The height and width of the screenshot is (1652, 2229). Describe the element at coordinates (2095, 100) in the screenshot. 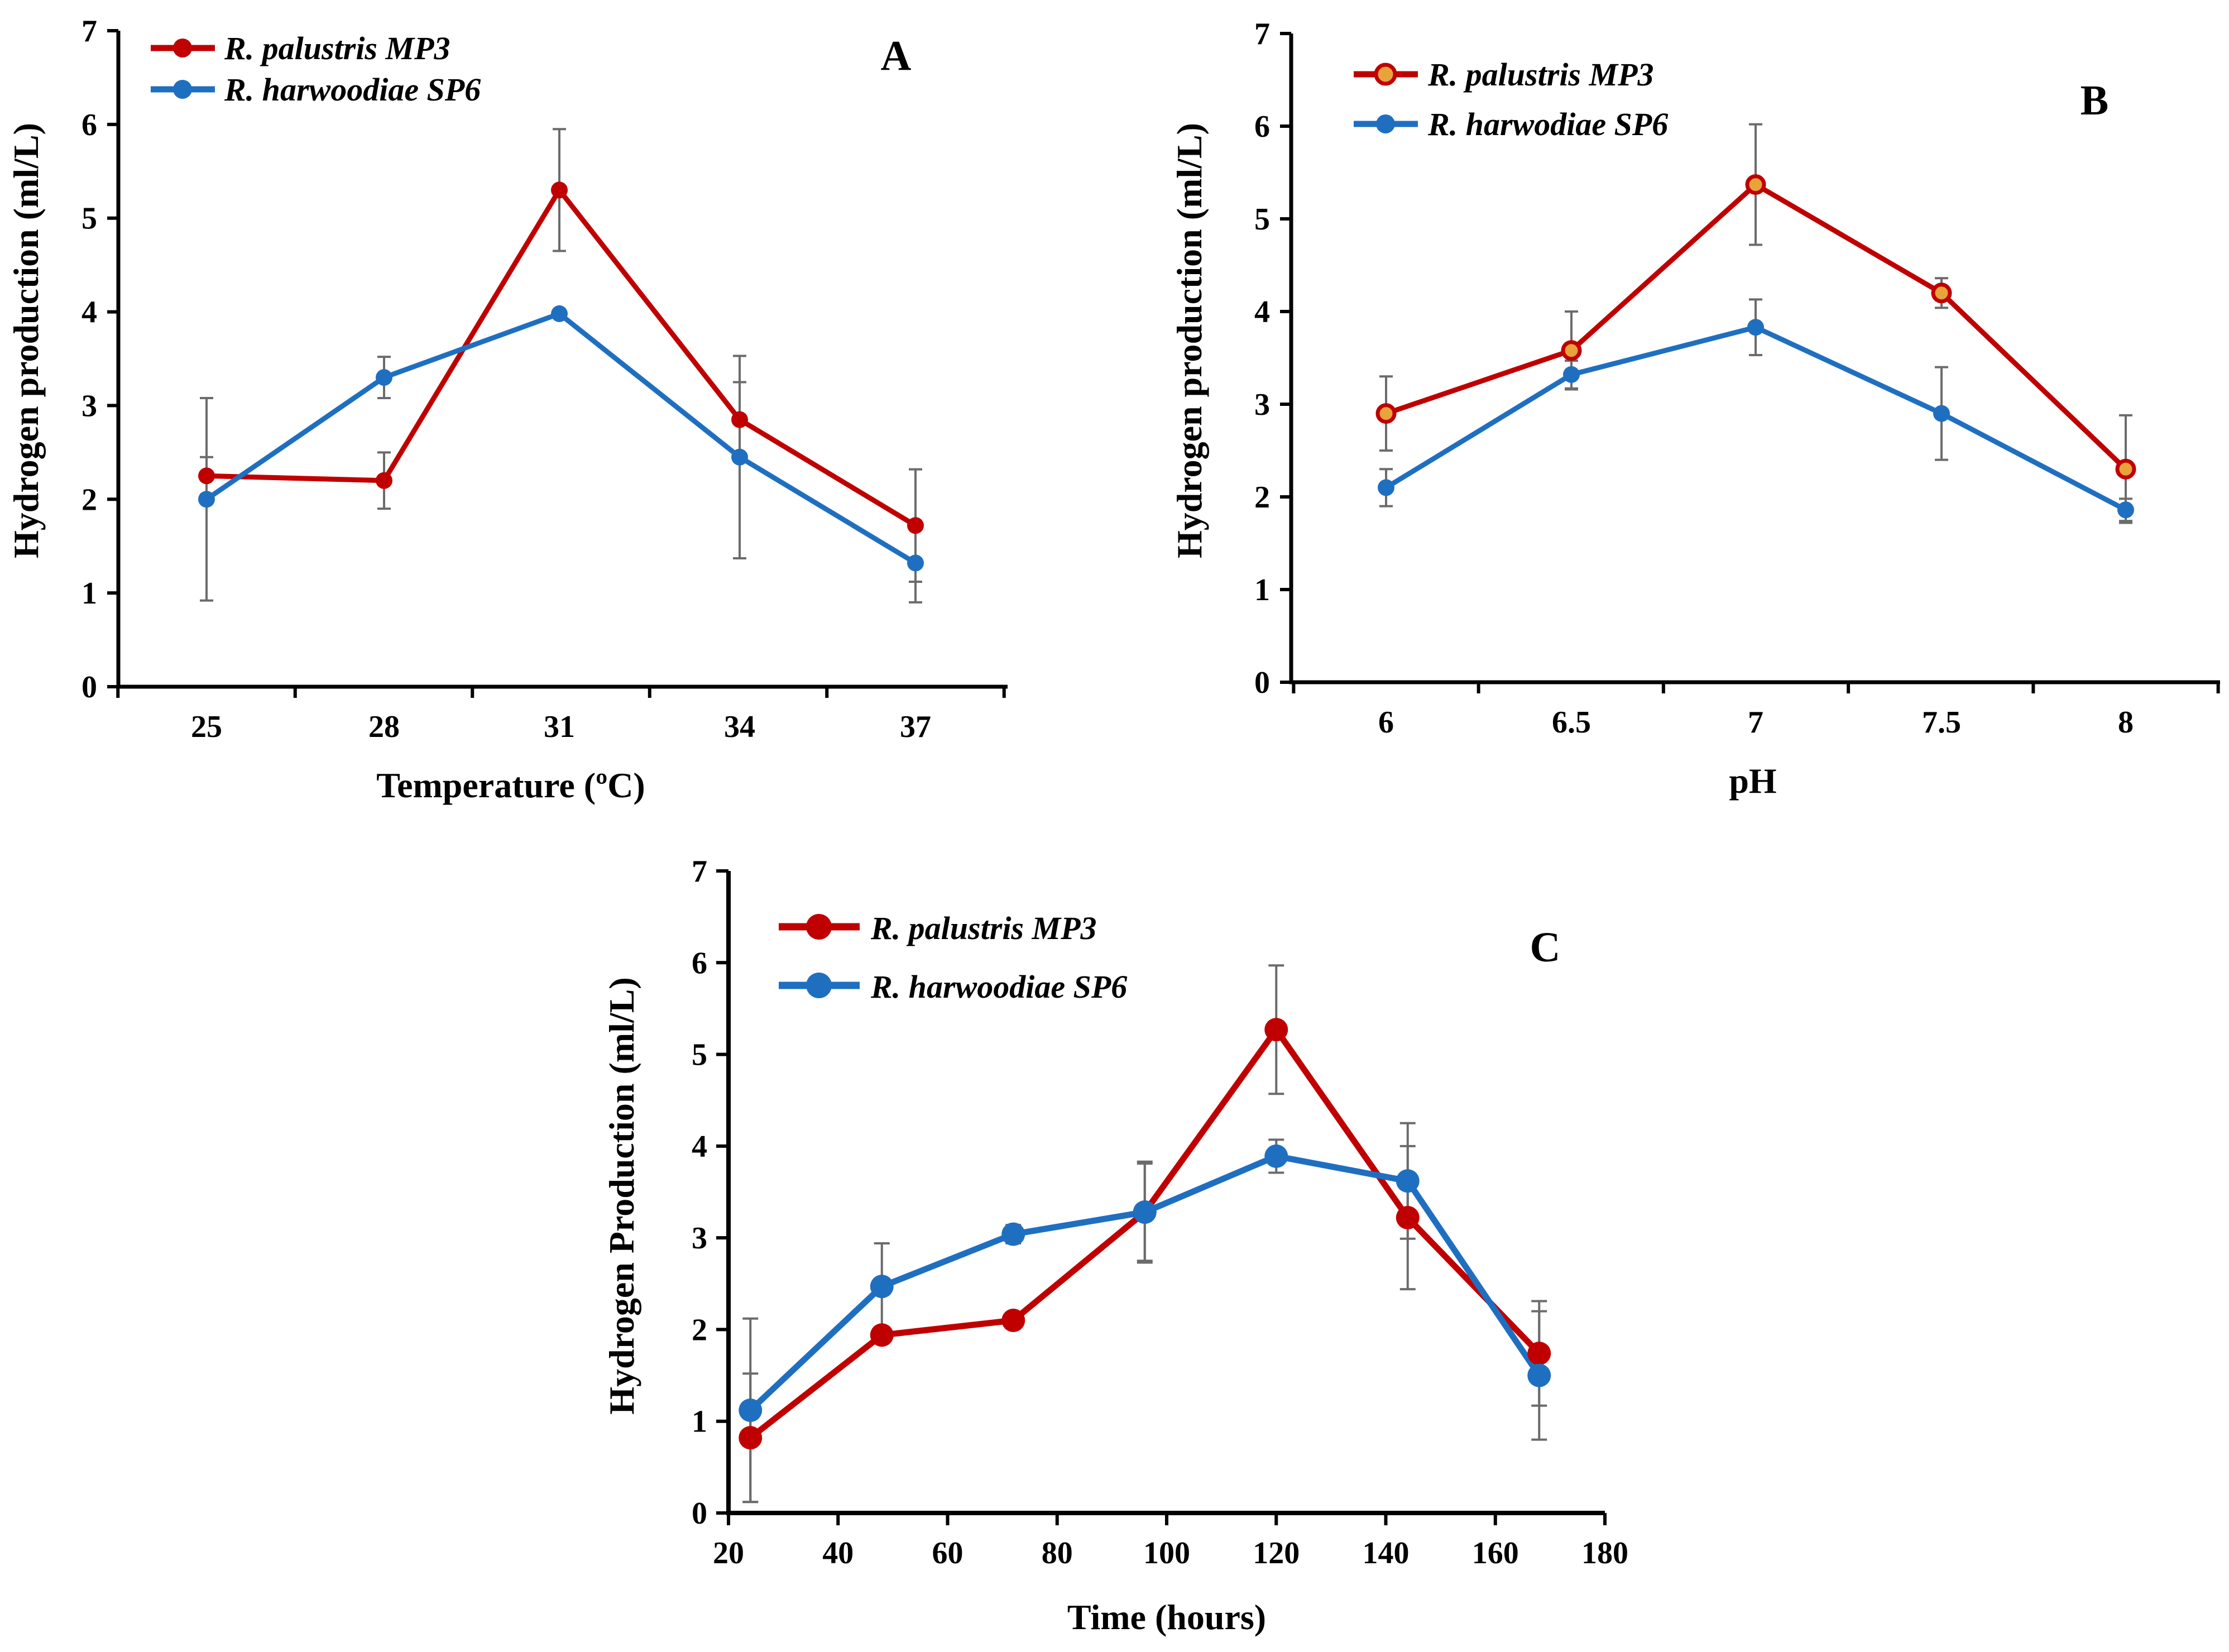

I see `panel-b-label: B` at that location.